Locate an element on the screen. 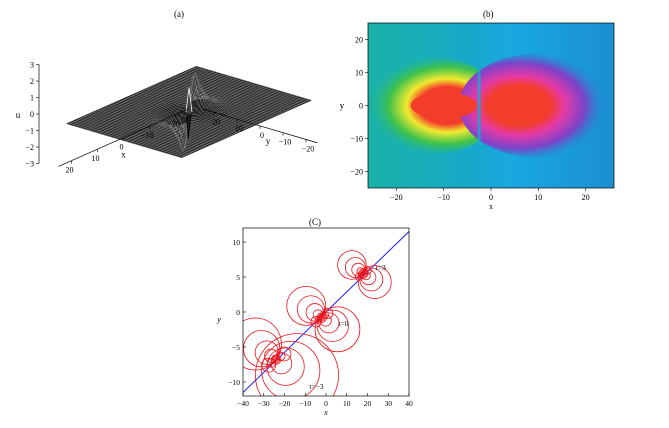  x-tick-label: 40 is located at coordinates (409, 403).